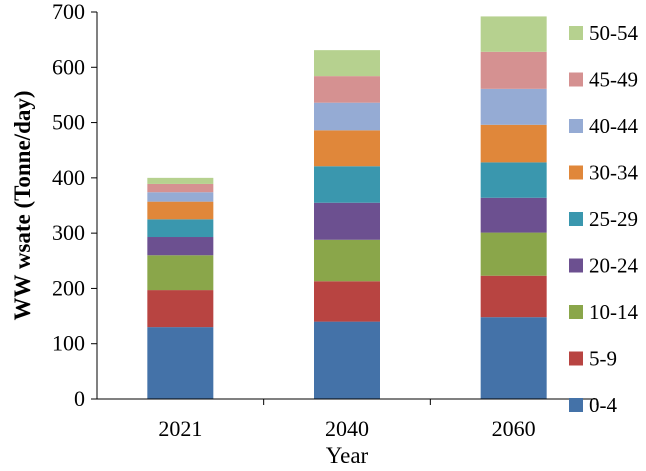 The height and width of the screenshot is (471, 646). What do you see at coordinates (613, 312) in the screenshot?
I see `legend-label-10-14: 10-14` at bounding box center [613, 312].